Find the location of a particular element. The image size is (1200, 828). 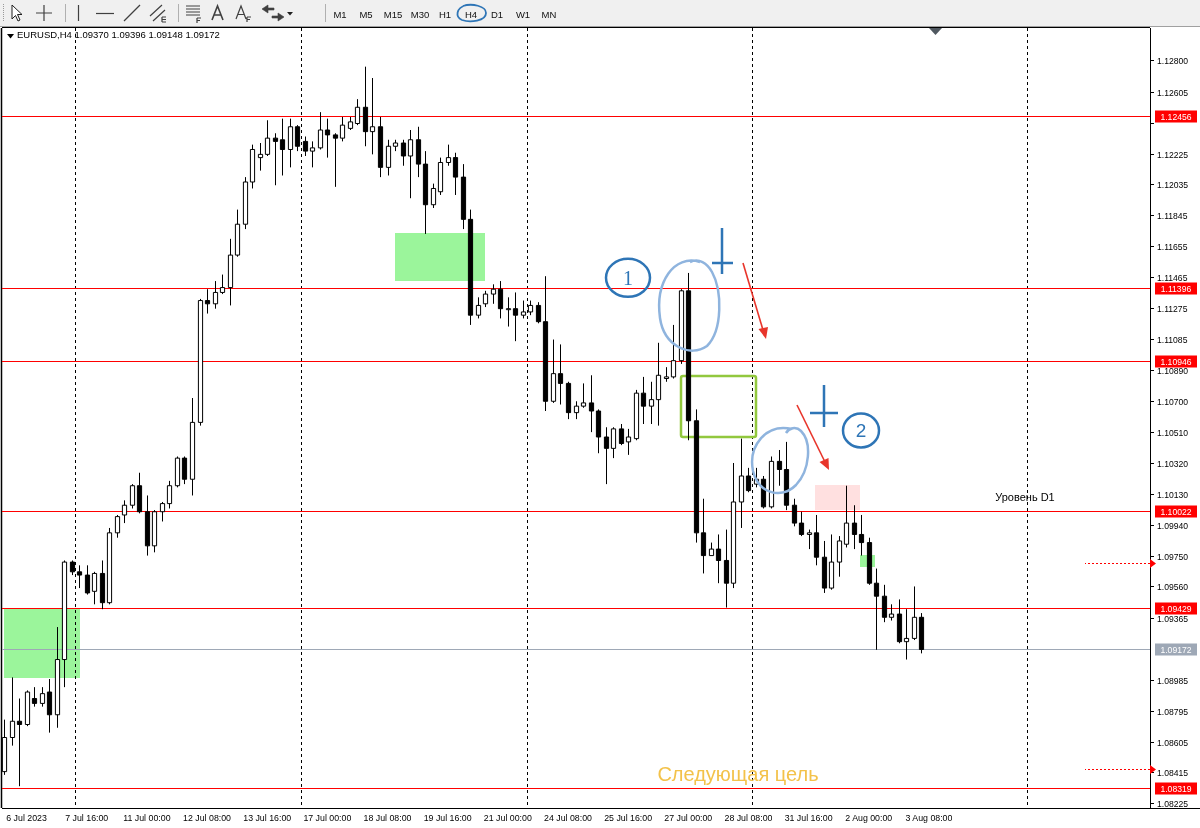

y-tick-label: 1.10890 is located at coordinates (1173, 370).